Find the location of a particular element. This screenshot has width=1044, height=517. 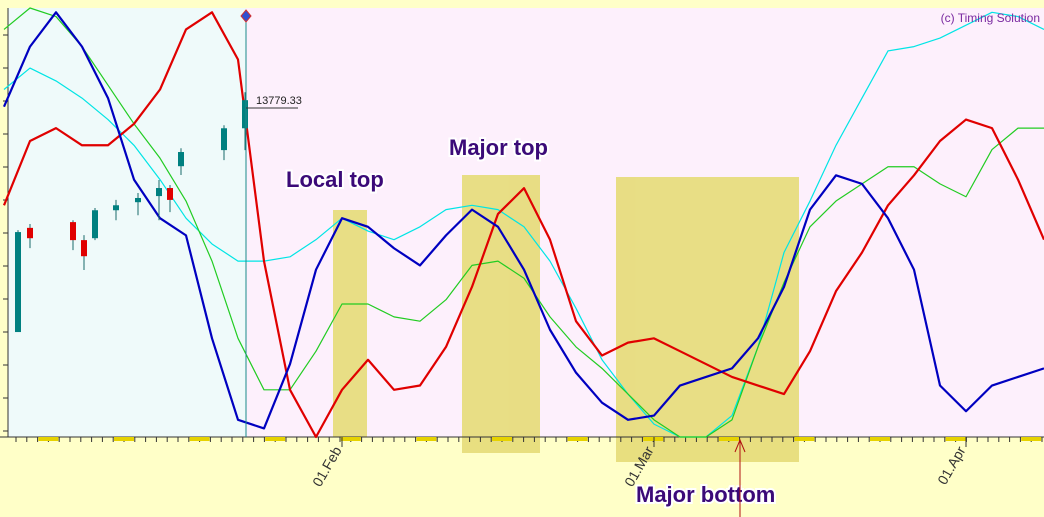

bottom-ticks is located at coordinates (529, 442).